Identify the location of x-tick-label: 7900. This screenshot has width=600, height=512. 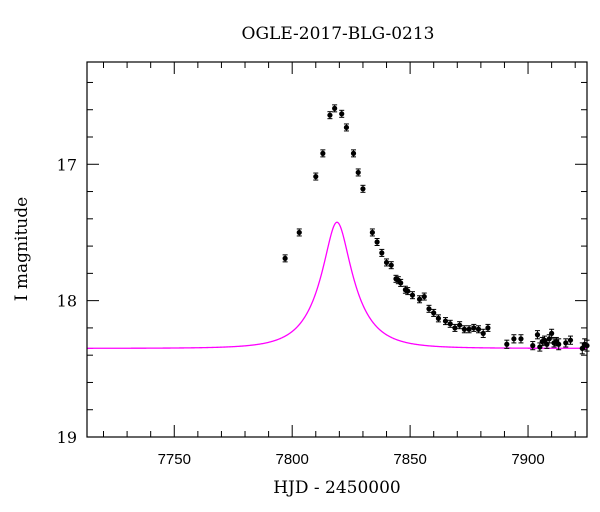
(527, 459).